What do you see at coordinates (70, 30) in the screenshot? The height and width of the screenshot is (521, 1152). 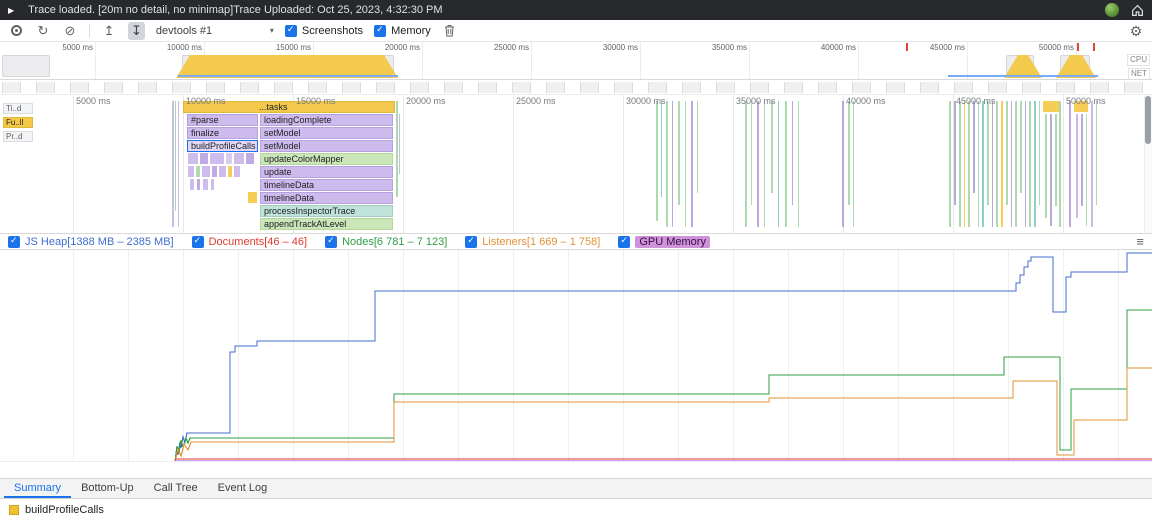 I see `clear-recordings-button: ⊘` at bounding box center [70, 30].